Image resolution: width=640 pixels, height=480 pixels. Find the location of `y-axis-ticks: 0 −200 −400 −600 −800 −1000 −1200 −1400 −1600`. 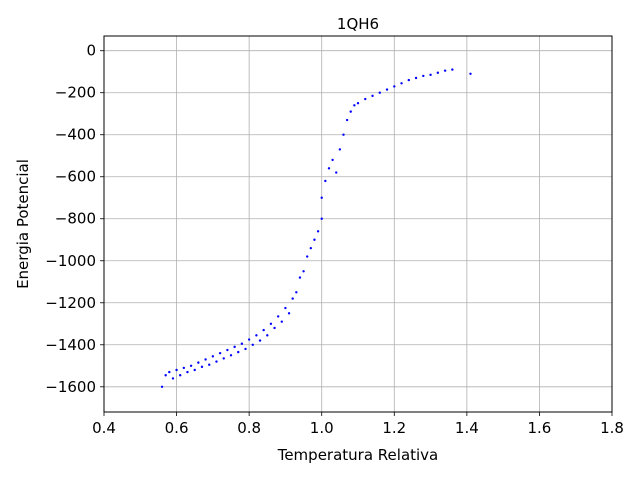

y-axis-ticks: 0 −200 −400 −600 −800 −1000 −1200 −1400 −1600 is located at coordinates (74, 219).